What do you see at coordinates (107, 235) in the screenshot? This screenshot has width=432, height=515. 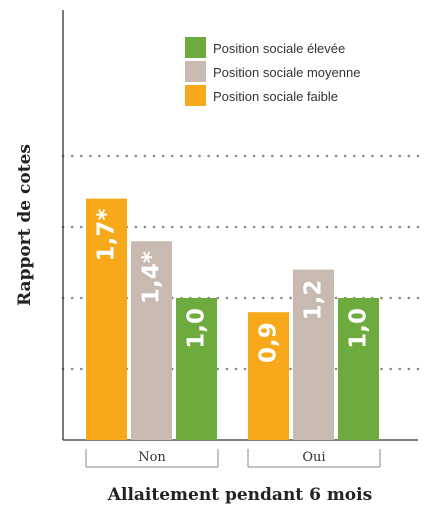 I see `data-label-non-1: 1,7*` at bounding box center [107, 235].